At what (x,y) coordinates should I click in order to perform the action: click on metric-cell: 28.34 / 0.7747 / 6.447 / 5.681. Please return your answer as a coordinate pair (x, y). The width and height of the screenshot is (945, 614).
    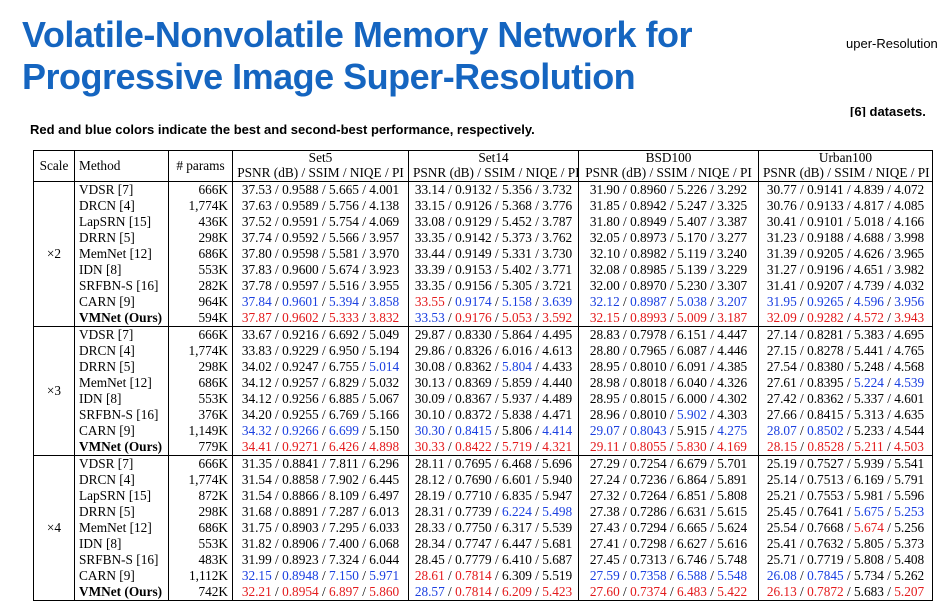
    Looking at the image, I should click on (493, 544).